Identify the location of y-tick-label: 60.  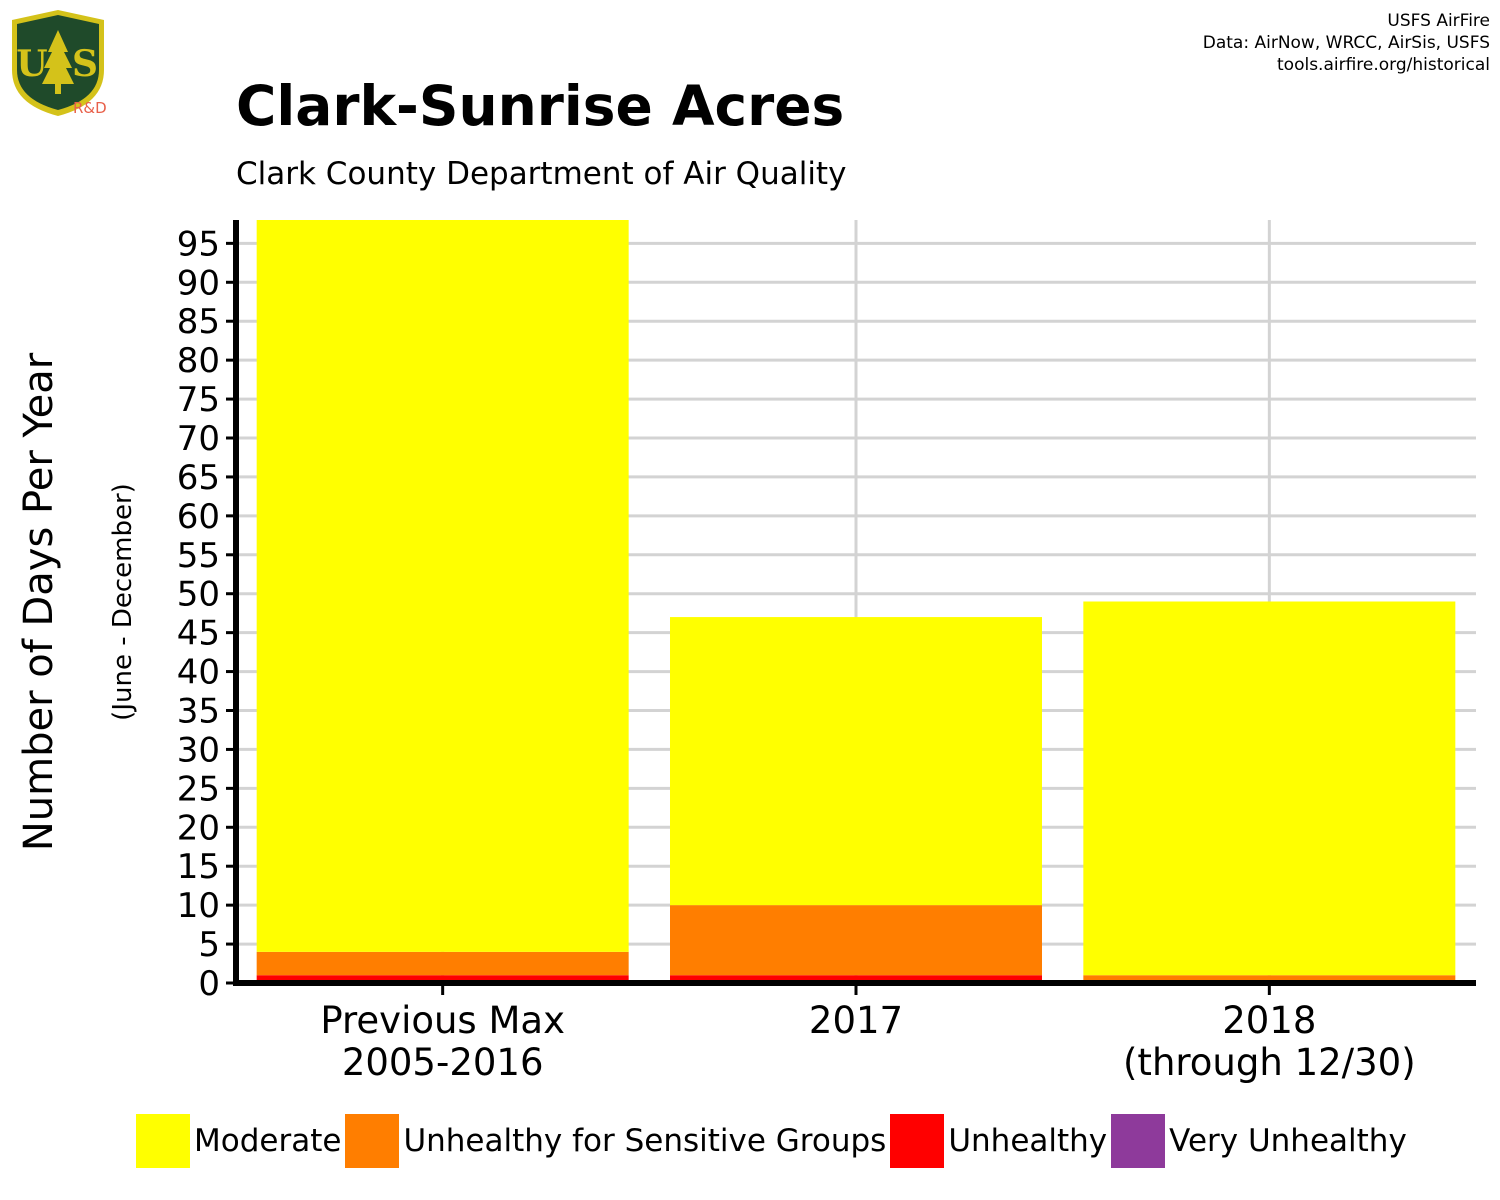
(198, 517).